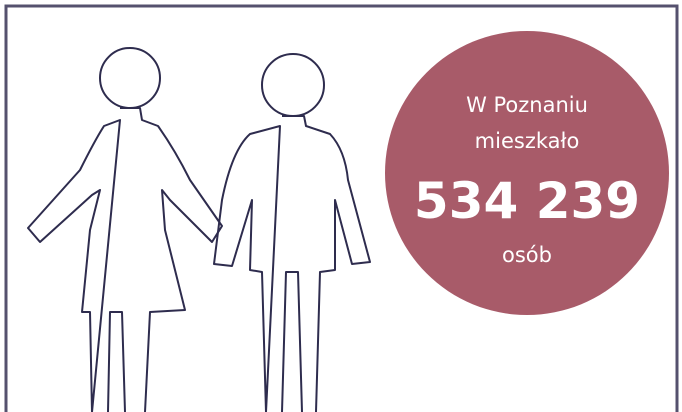 The width and height of the screenshot is (682, 412). I want to click on caption-line: W Poznaniu, so click(527, 105).